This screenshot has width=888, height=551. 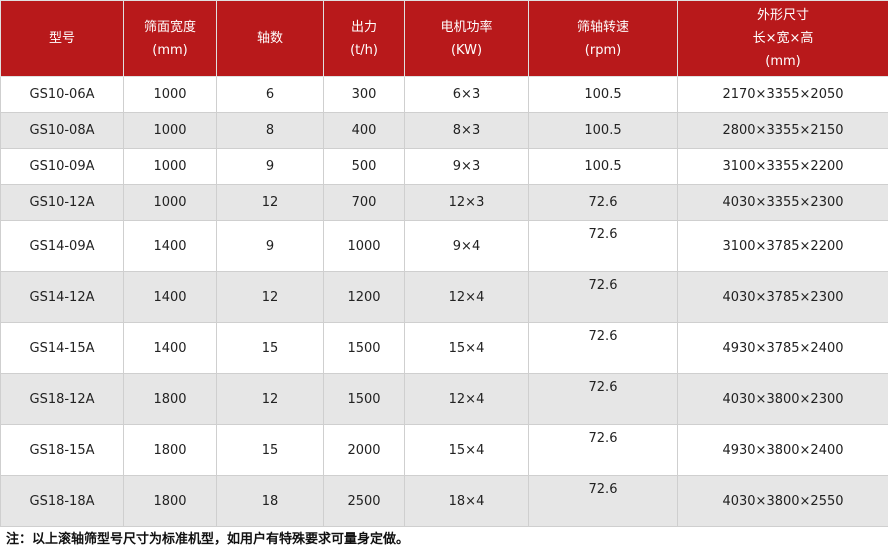 I want to click on table-row: GS14-15A 1400 15 1500 15×4 72.6 4930×3785×2400, so click(x=444, y=348).